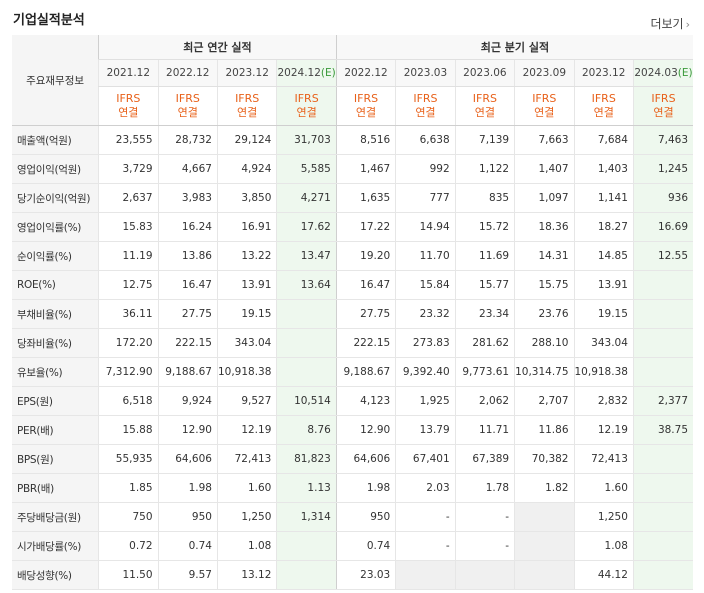 Image resolution: width=704 pixels, height=593 pixels. What do you see at coordinates (425, 343) in the screenshot?
I see `table-cell: 273.83` at bounding box center [425, 343].